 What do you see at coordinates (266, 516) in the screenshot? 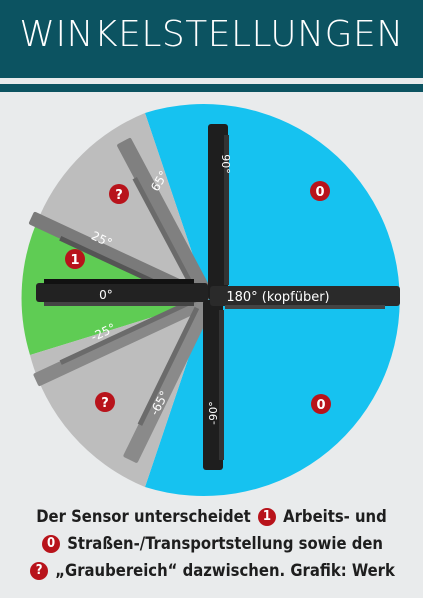
I see `work-badge-inline: 1` at bounding box center [266, 516].